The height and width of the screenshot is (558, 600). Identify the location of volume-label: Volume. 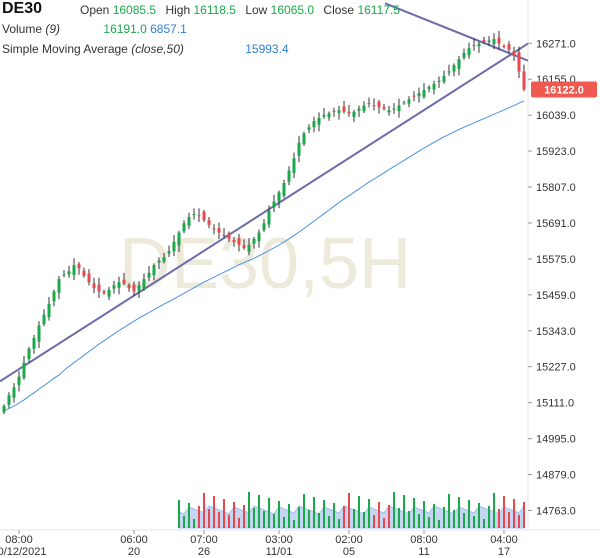
(22, 29).